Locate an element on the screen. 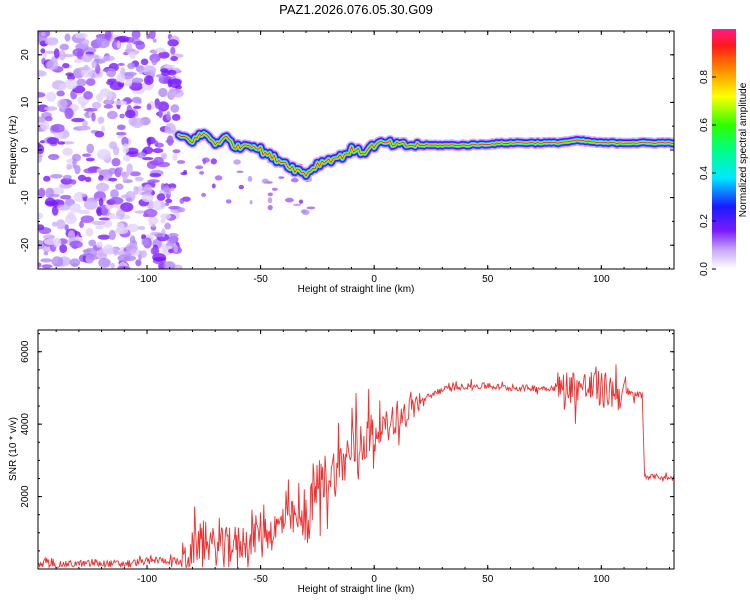 The height and width of the screenshot is (600, 750). snr-ylabel: SNR (10 * v/v) is located at coordinates (13, 449).